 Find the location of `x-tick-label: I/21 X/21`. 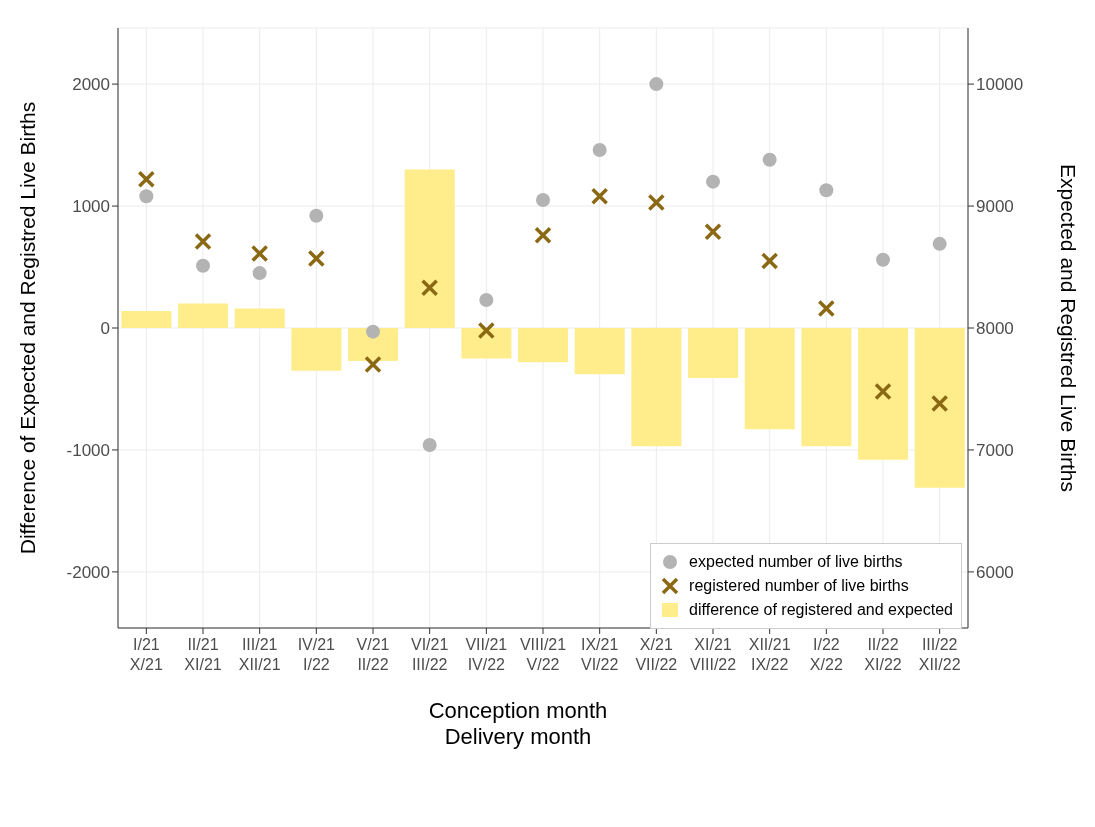

x-tick-label: I/21 X/21 is located at coordinates (146, 654).